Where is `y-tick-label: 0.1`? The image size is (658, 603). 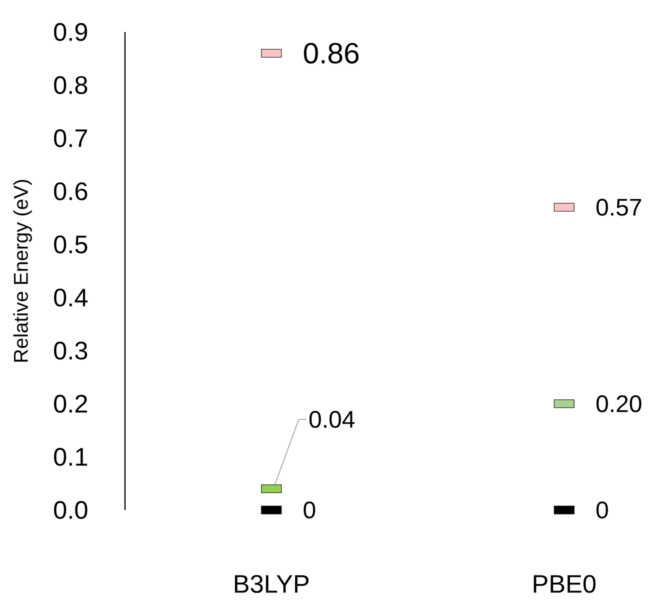 y-tick-label: 0.1 is located at coordinates (71, 457).